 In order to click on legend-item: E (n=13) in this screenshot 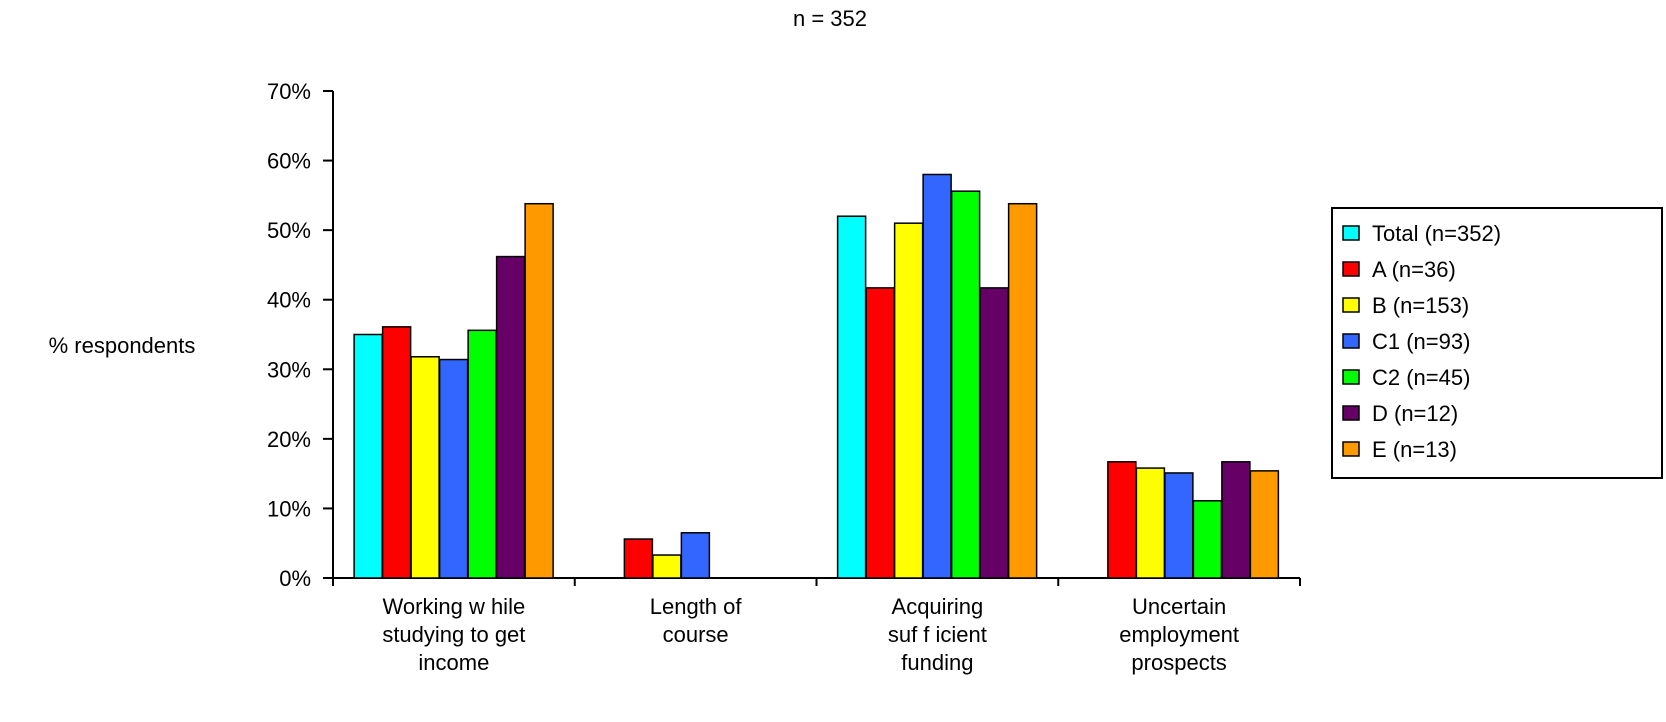, I will do `click(1399, 449)`.